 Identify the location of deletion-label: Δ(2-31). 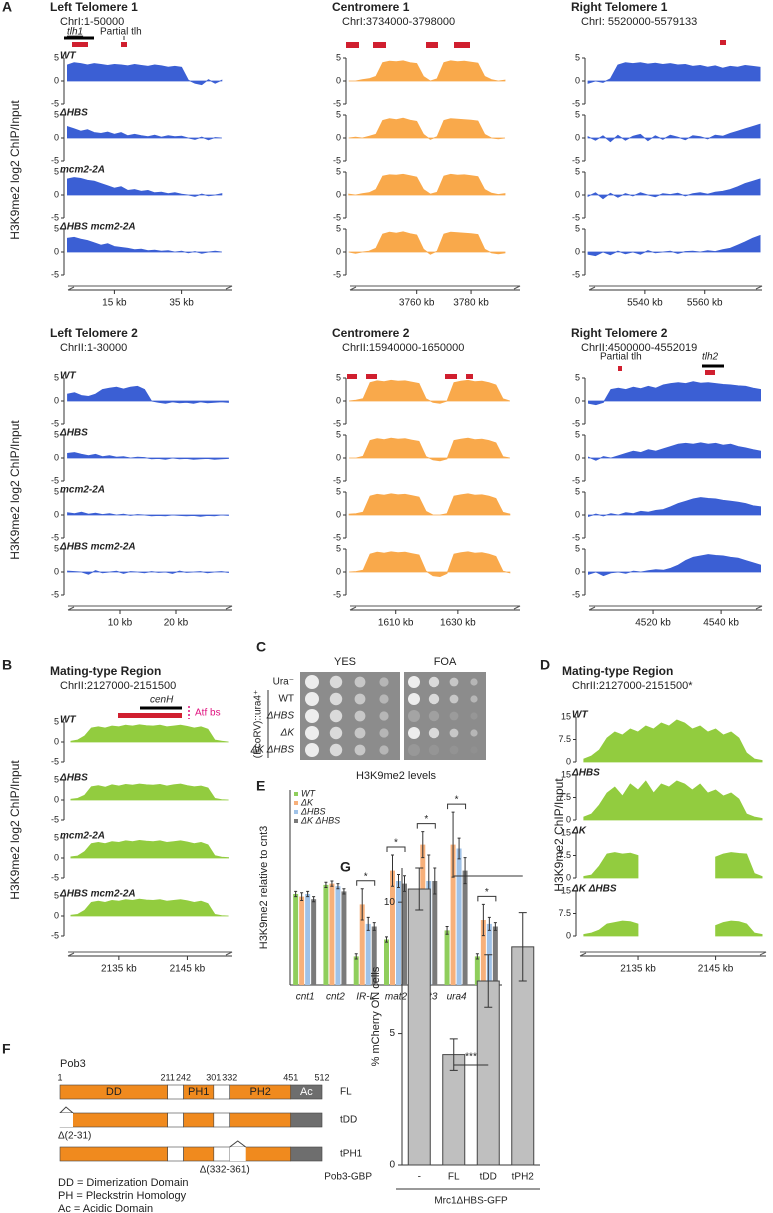
(74, 1136).